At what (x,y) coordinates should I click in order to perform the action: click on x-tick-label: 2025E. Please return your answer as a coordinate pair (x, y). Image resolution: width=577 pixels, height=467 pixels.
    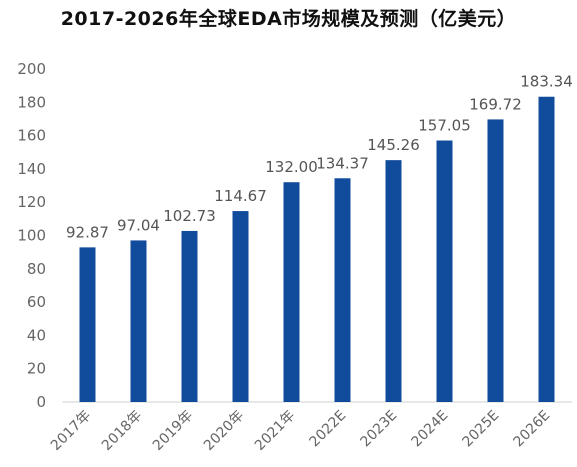
    Looking at the image, I should click on (481, 429).